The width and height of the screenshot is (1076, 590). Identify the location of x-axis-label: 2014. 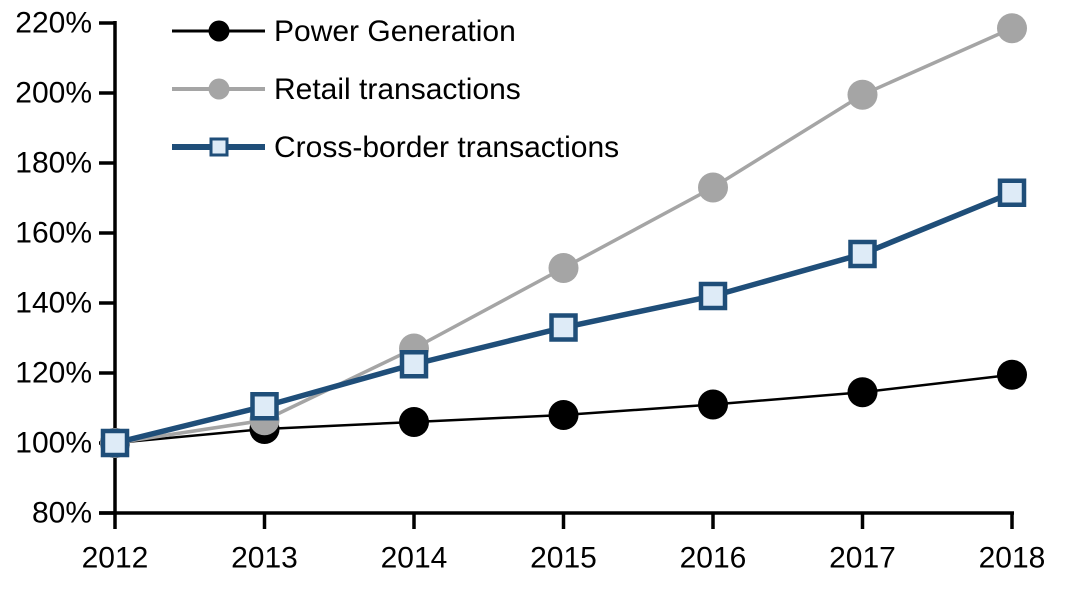
(414, 558).